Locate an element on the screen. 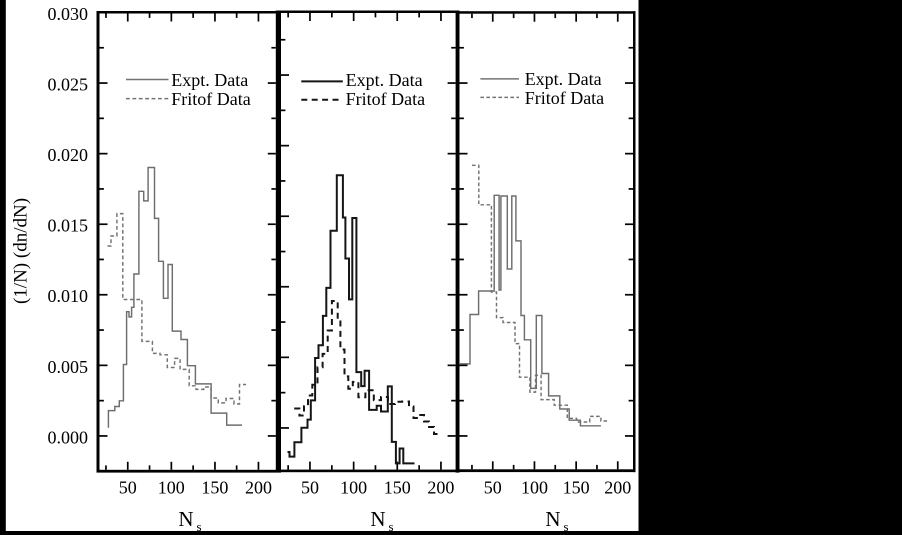 This screenshot has height=535, width=902. svg-text: 0.015 is located at coordinates (68, 226).